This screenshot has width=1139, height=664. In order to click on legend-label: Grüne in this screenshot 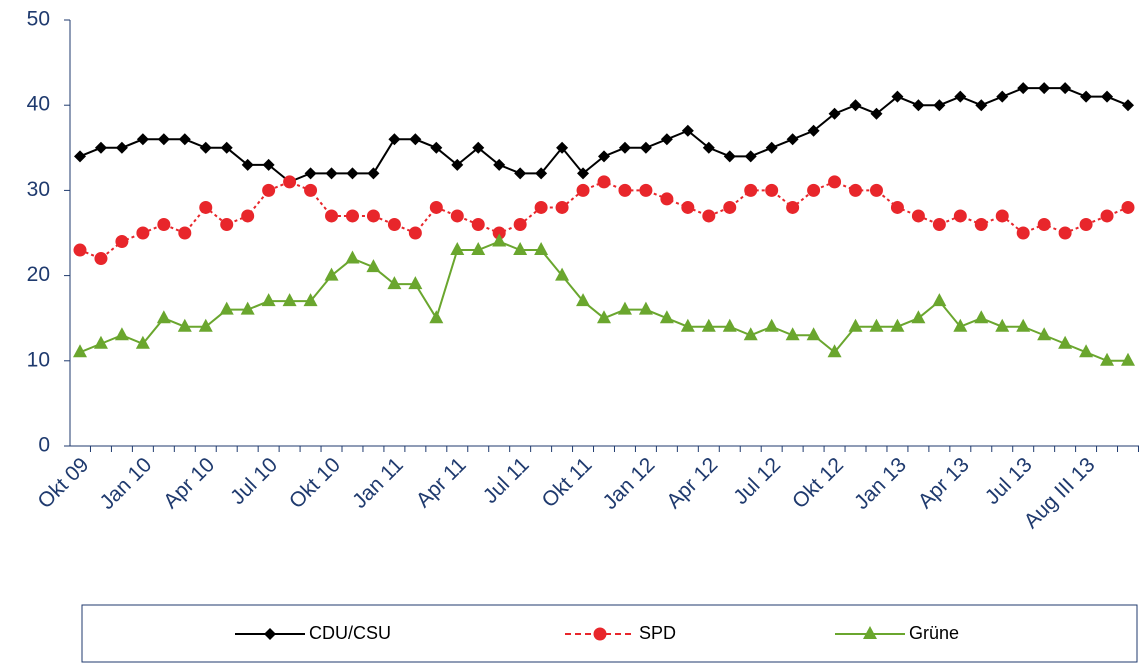, I will do `click(934, 633)`.